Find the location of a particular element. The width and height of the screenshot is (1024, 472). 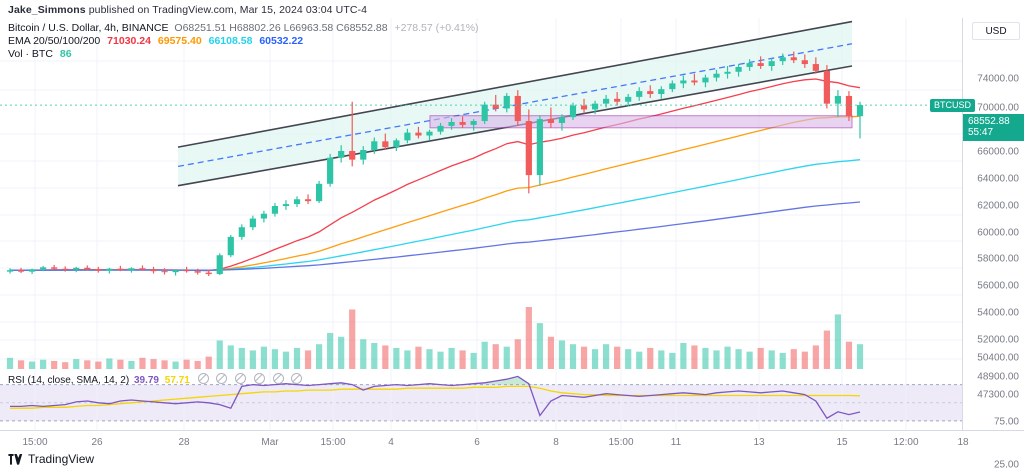

time-axis: 15:00 26 28 Mar 15:00 4 6 8 15:00 11 13 15 12:00 18 is located at coordinates (512, 441).